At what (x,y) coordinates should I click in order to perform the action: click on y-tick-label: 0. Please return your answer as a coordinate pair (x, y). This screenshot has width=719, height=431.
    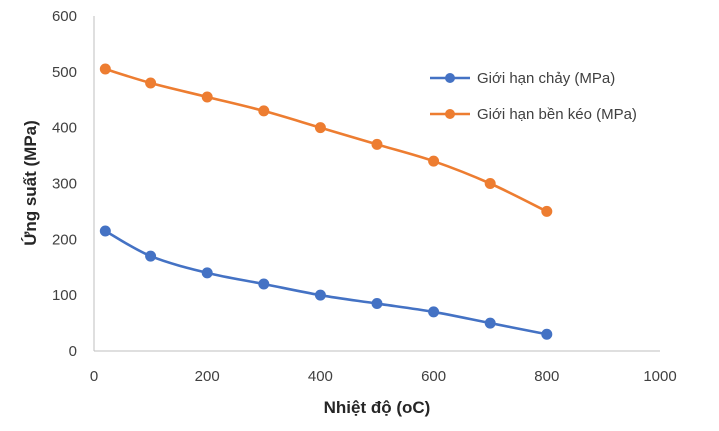
    Looking at the image, I should click on (73, 351).